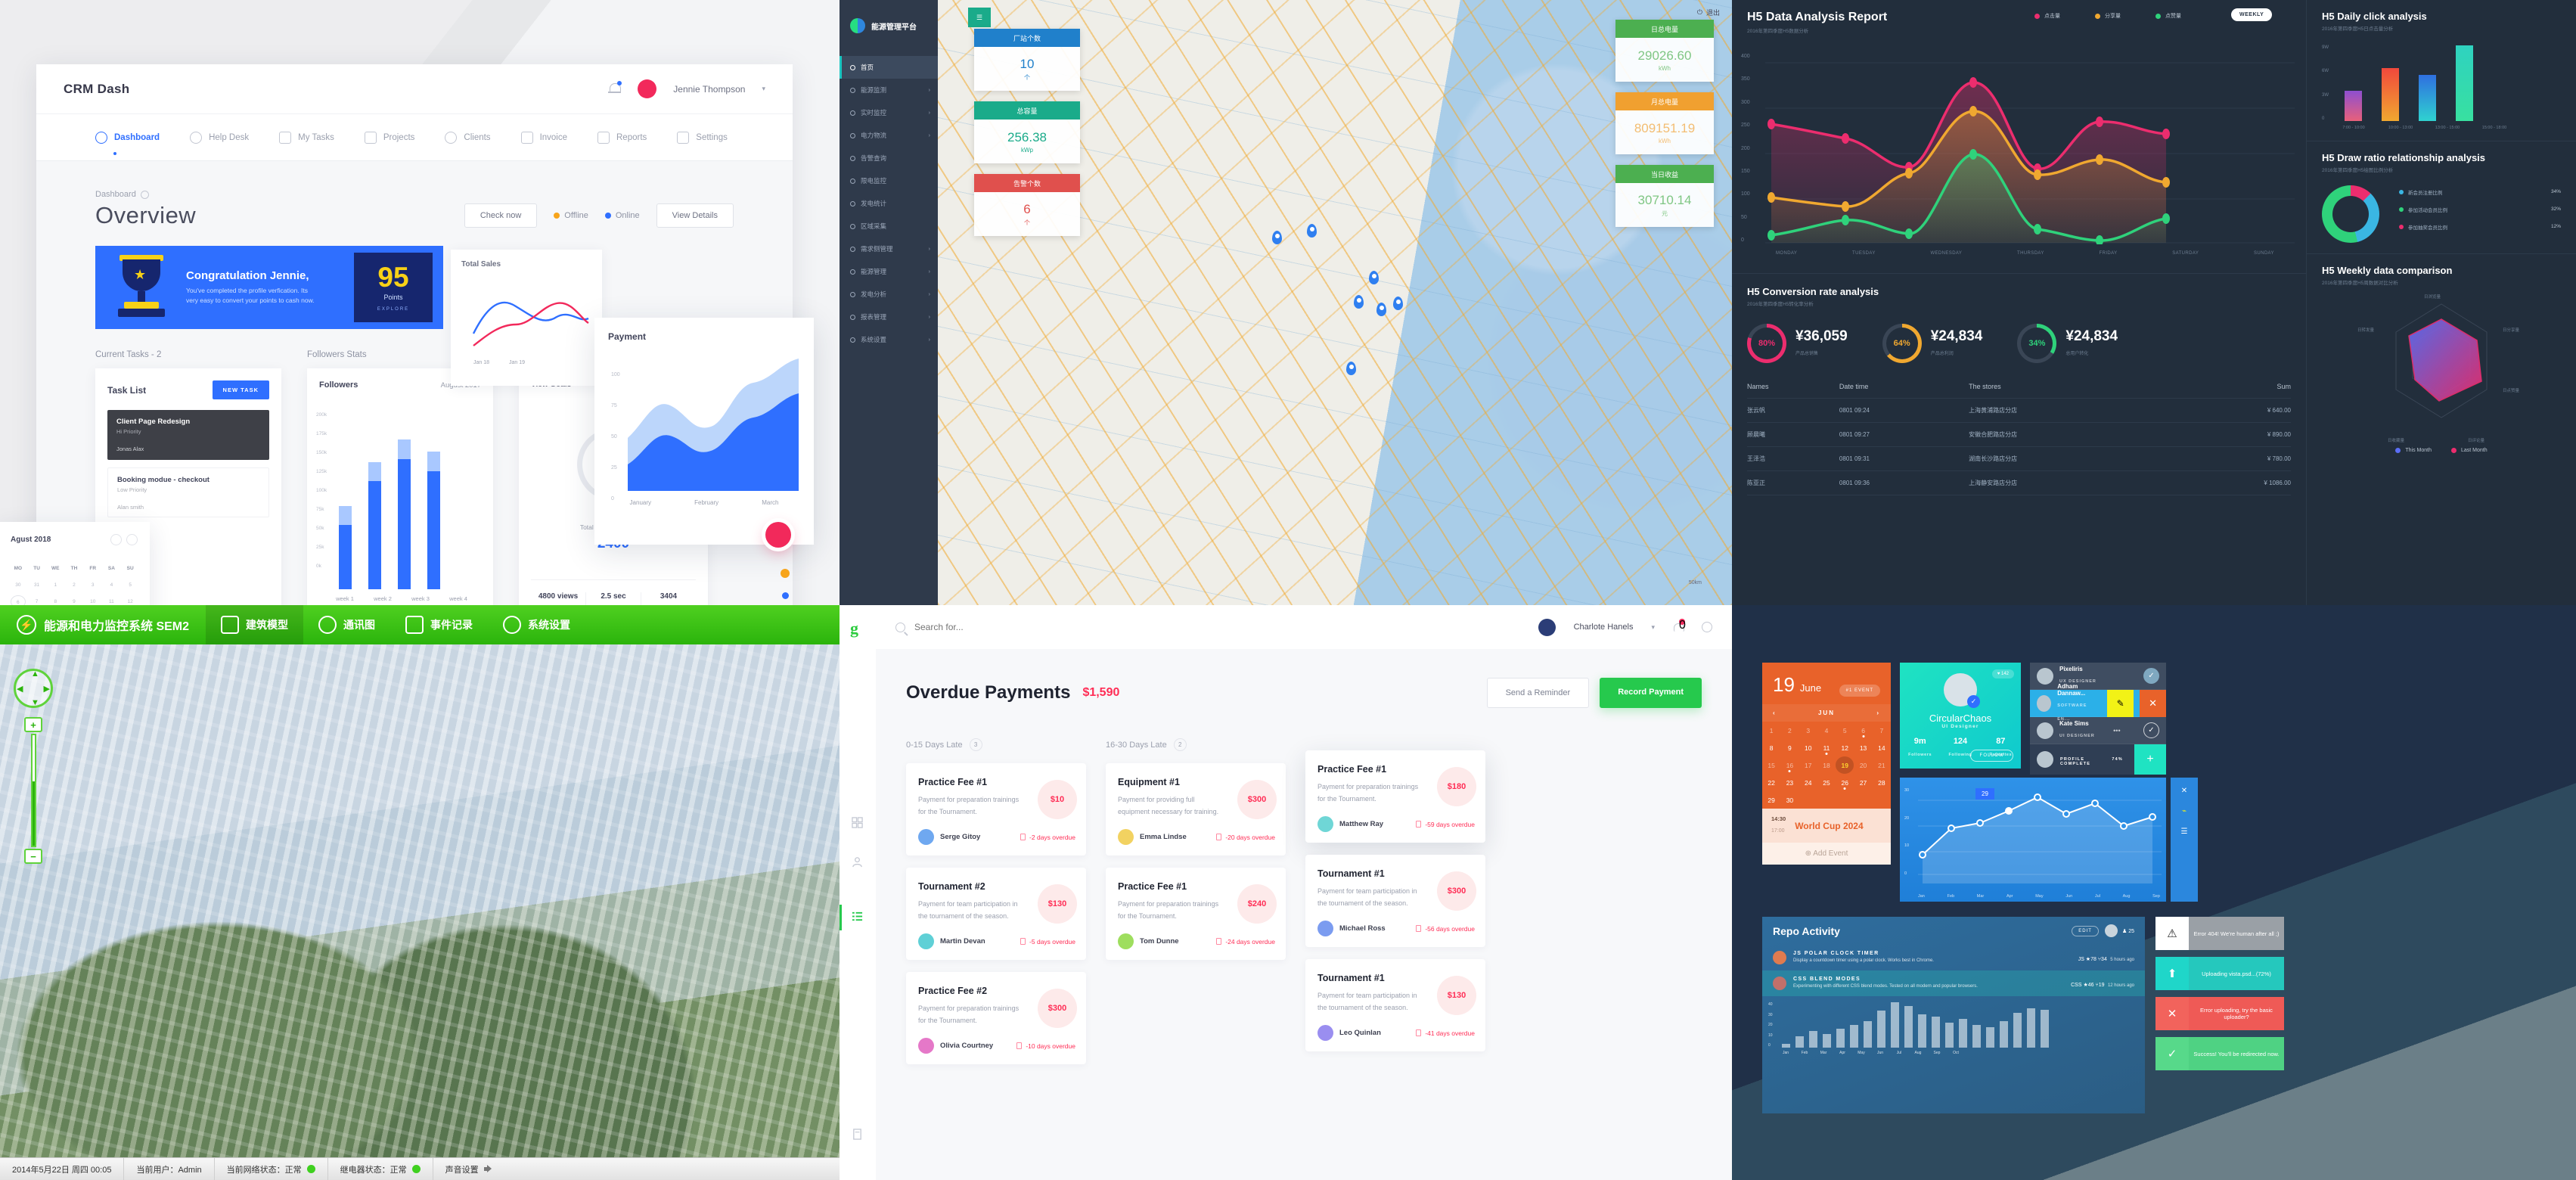 This screenshot has height=1180, width=2576. I want to click on zoom-slider: + −, so click(33, 790).